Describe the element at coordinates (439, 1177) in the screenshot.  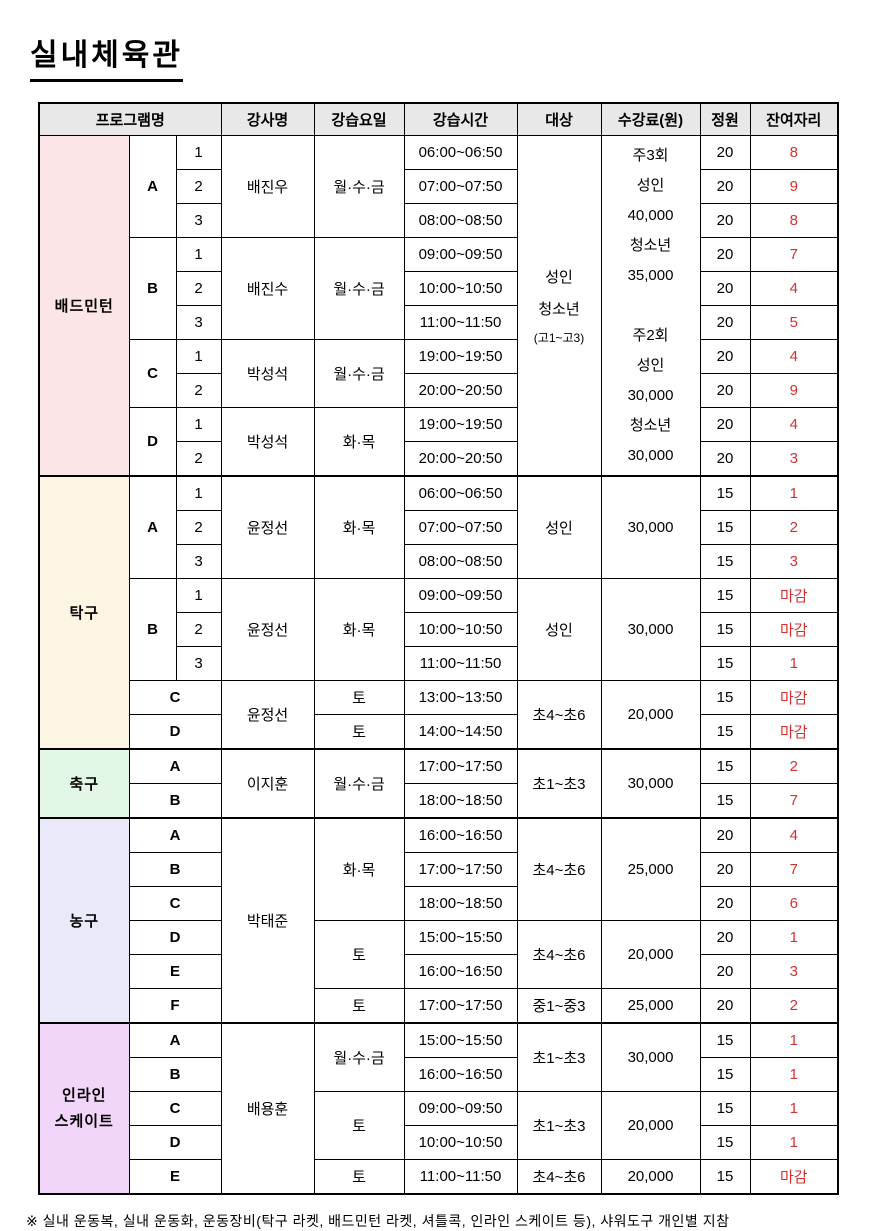
I see `table-row: E 토 11:00~11:50 초4~초6 20,000 15 마감` at that location.